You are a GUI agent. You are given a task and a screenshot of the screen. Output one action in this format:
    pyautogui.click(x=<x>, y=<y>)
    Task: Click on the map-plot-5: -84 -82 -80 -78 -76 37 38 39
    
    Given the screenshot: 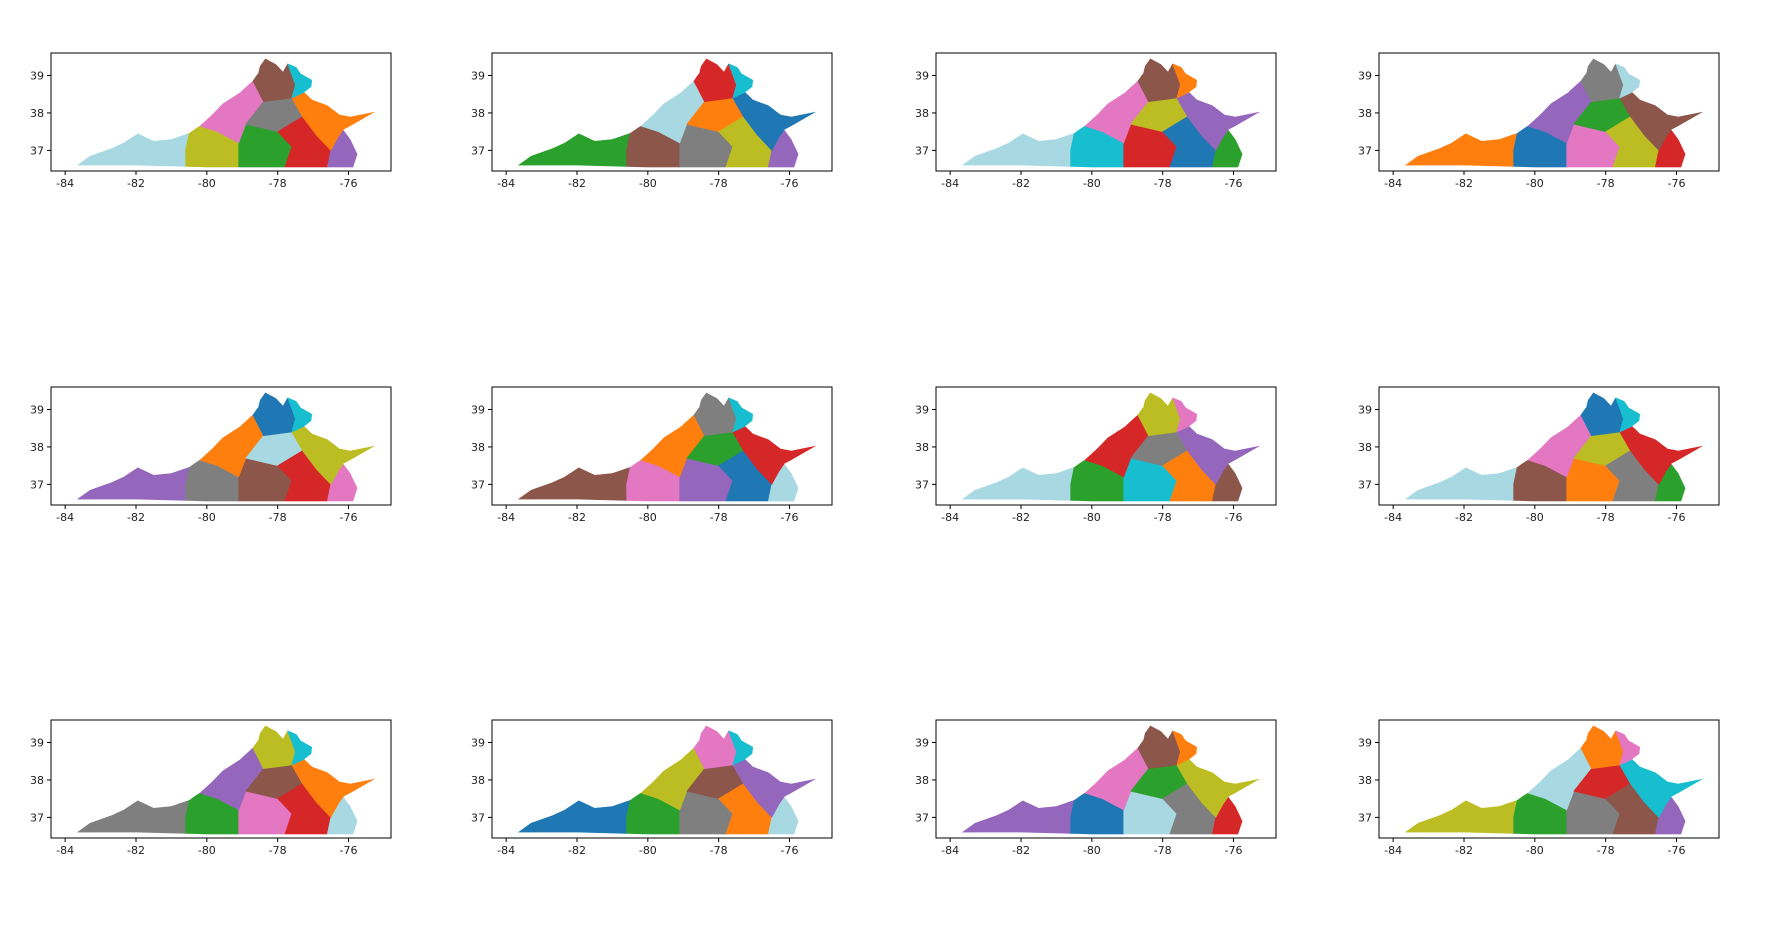 What is the action you would take?
    pyautogui.click(x=211, y=455)
    